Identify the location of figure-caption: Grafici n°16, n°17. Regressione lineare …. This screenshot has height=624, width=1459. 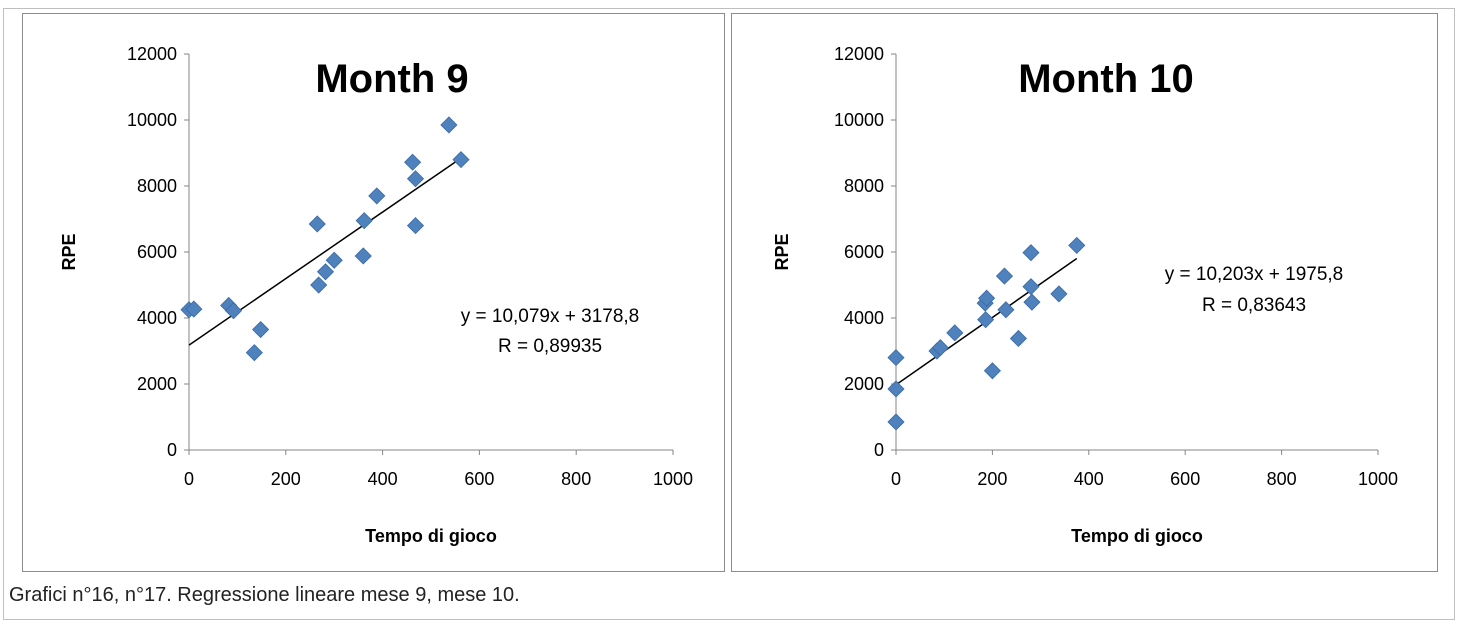
(264, 595).